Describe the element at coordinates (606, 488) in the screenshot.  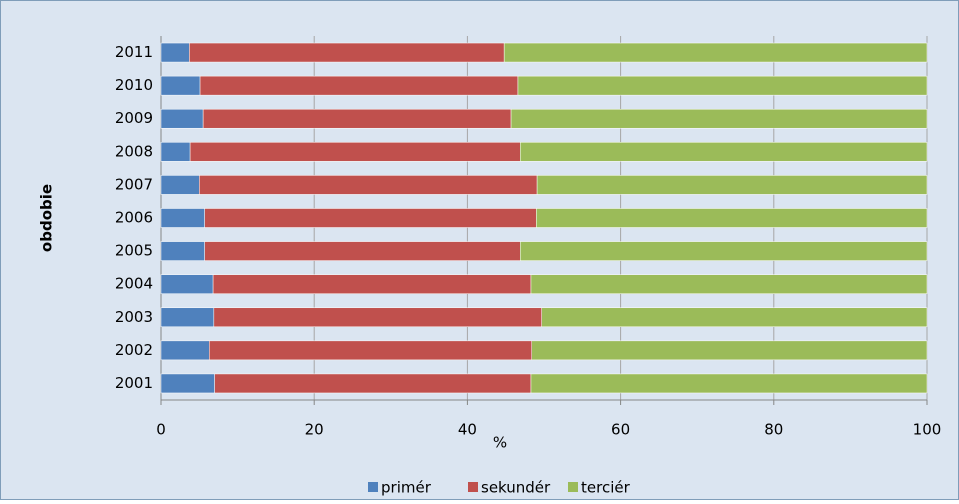
I see `legend-label: terciér` at that location.